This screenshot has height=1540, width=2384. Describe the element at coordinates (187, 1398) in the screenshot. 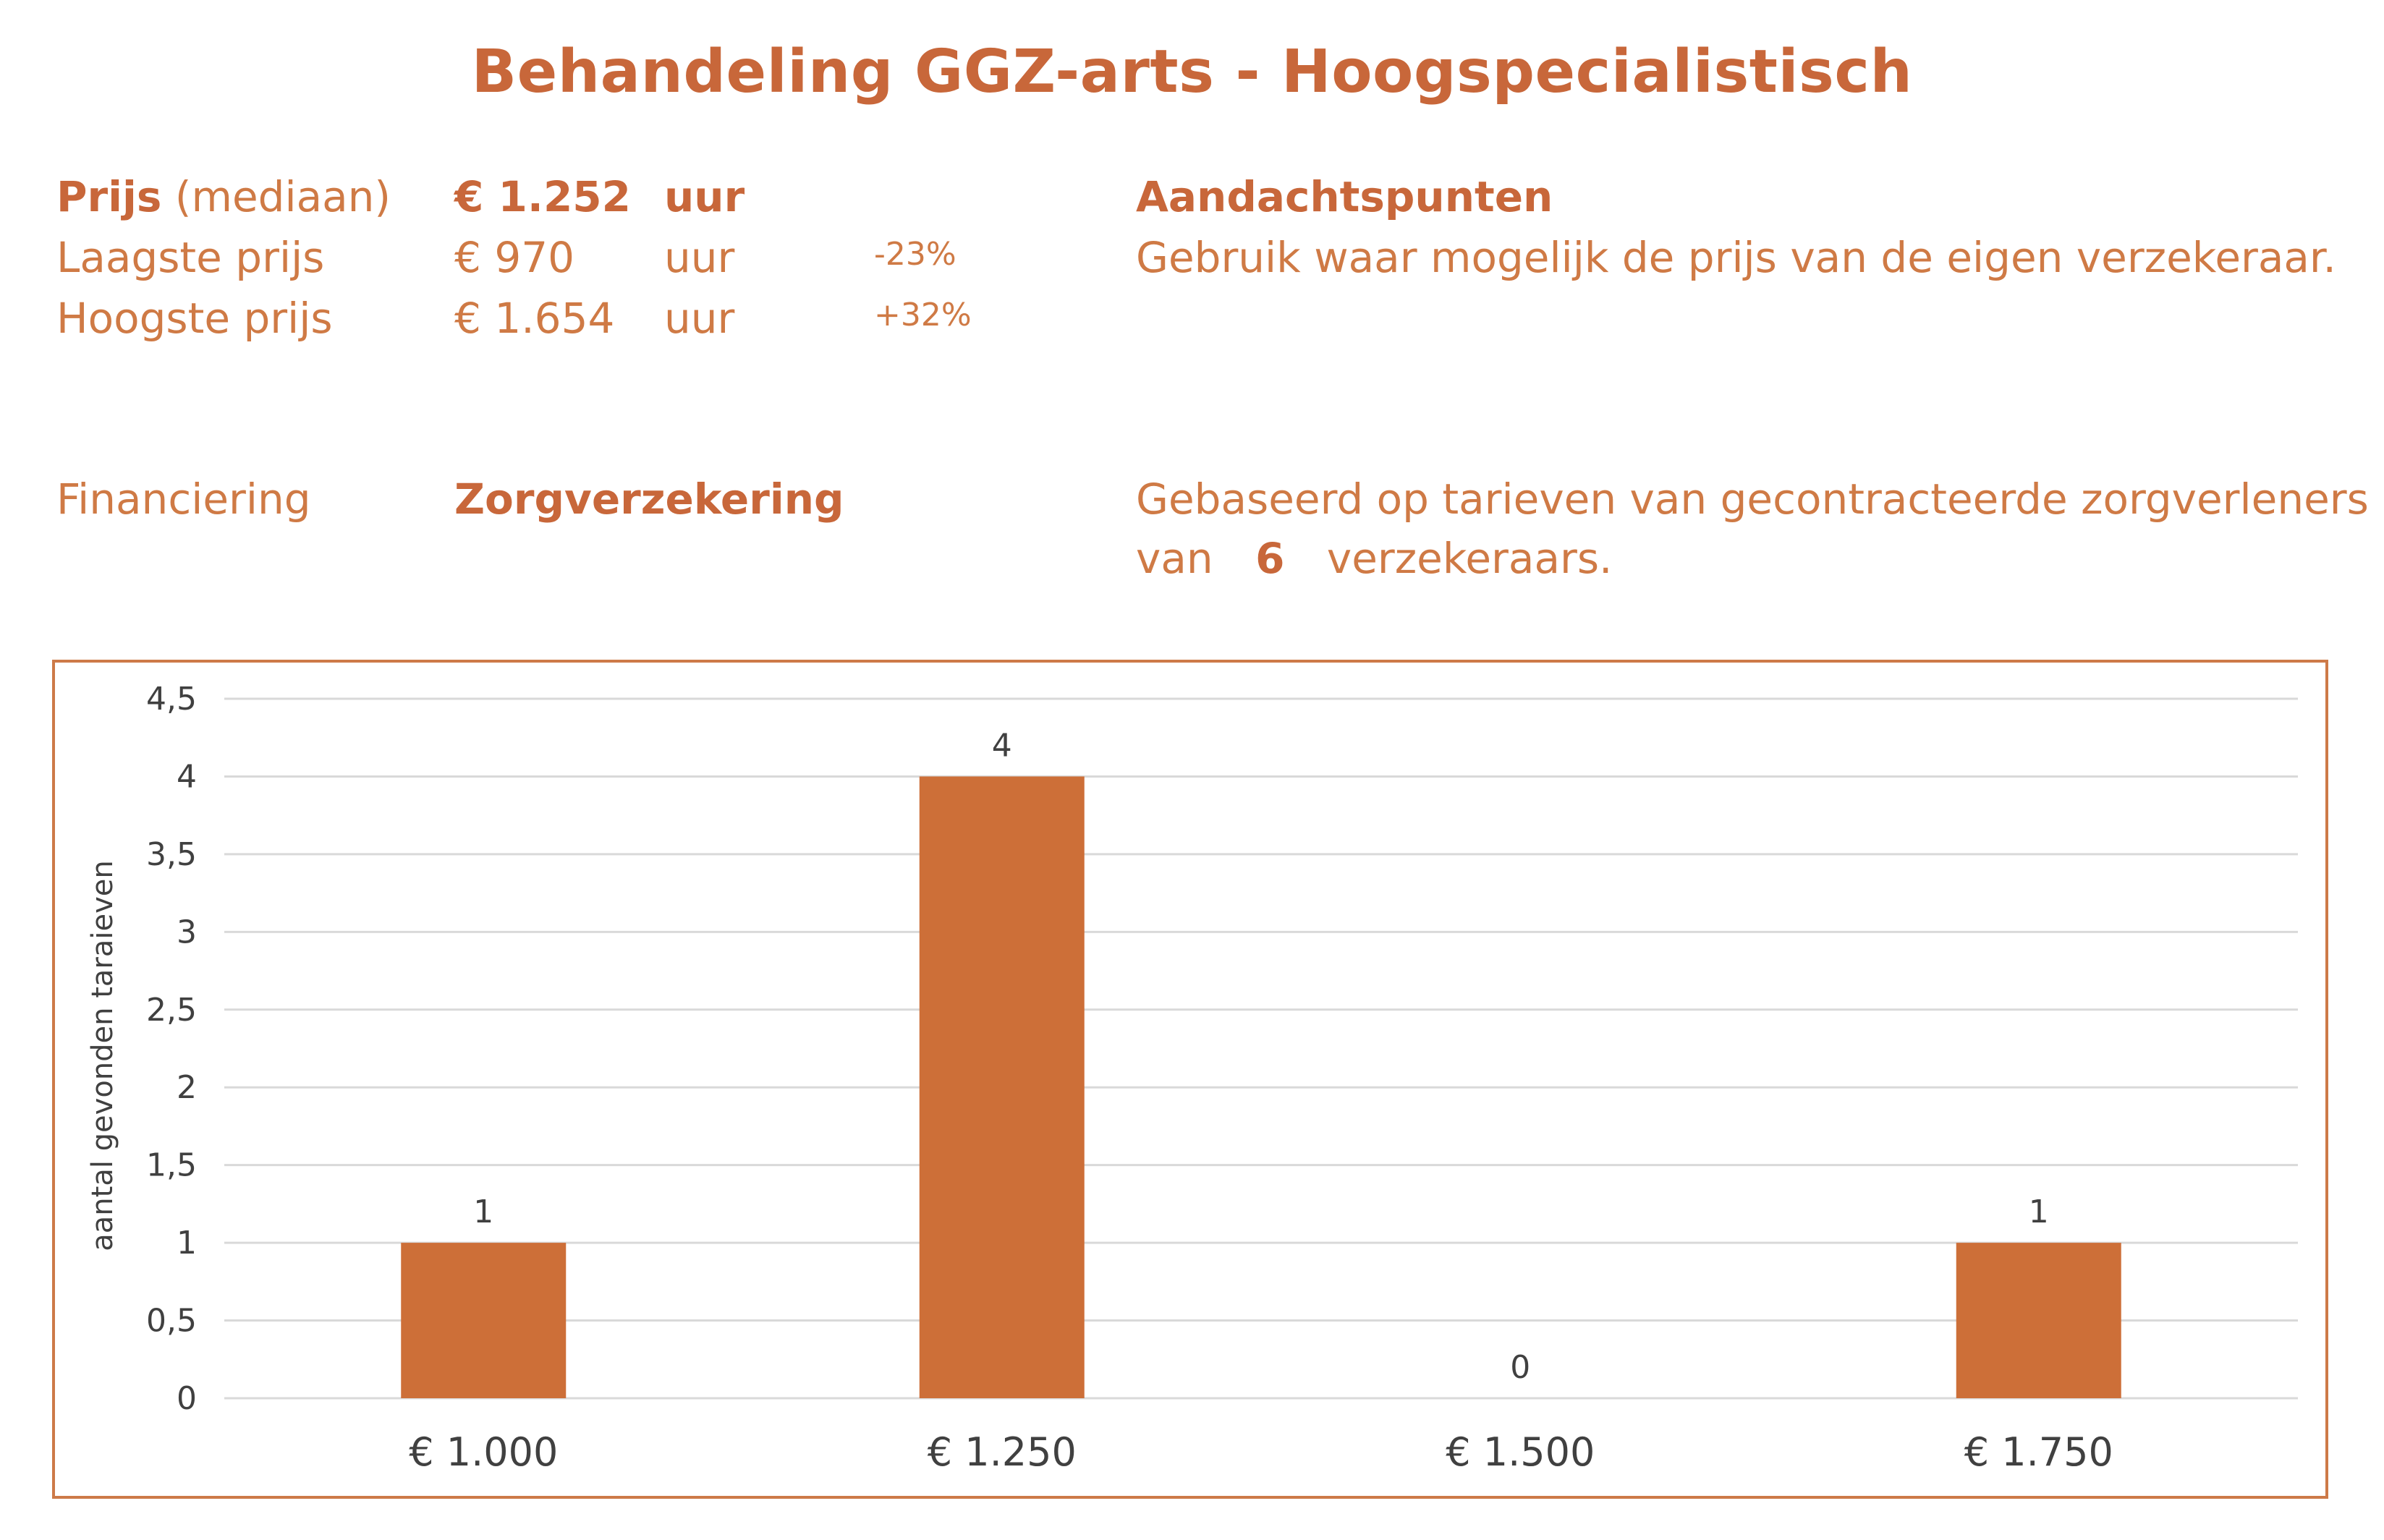

I see `y-tick-label: 0` at that location.